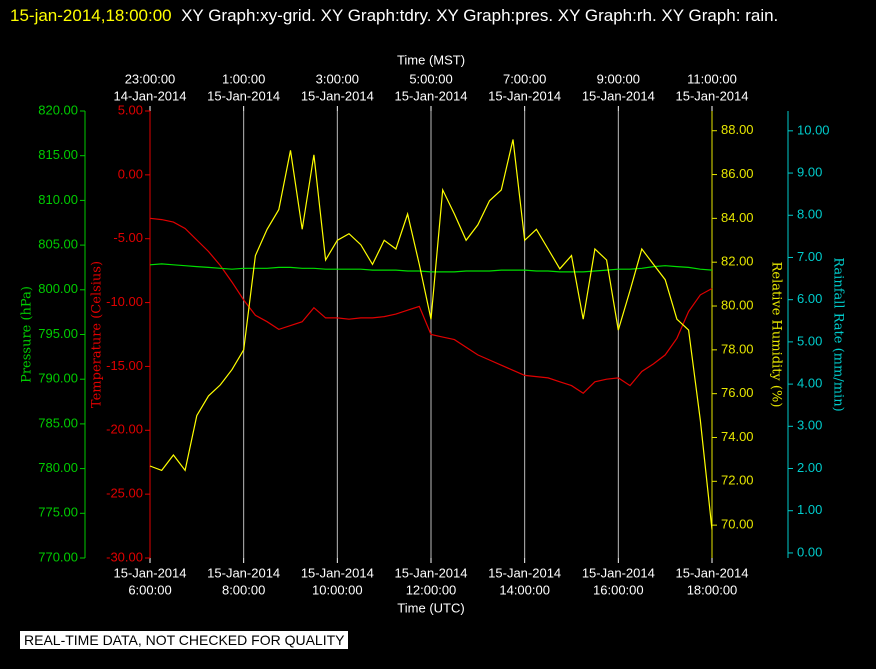 Image resolution: width=876 pixels, height=669 pixels. What do you see at coordinates (524, 589) in the screenshot?
I see `x-tick-label: 14:00:00` at bounding box center [524, 589].